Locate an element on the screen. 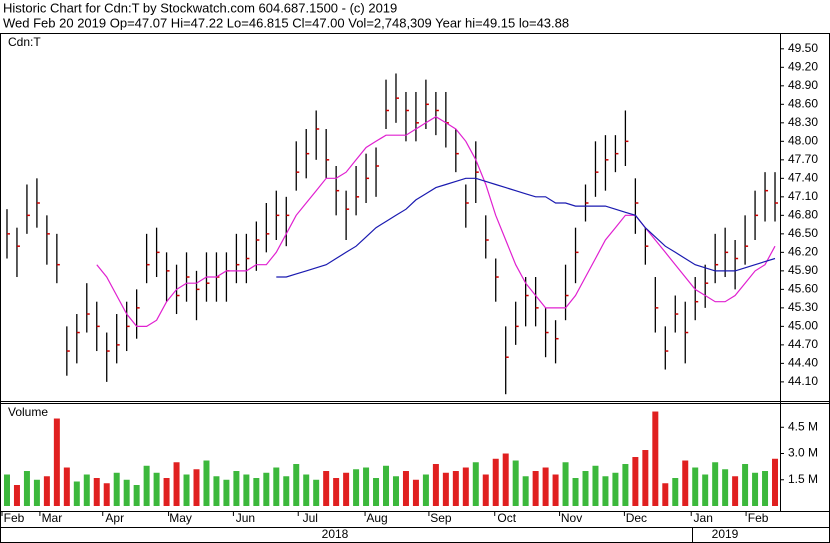  x-tick-label: May is located at coordinates (180, 518).